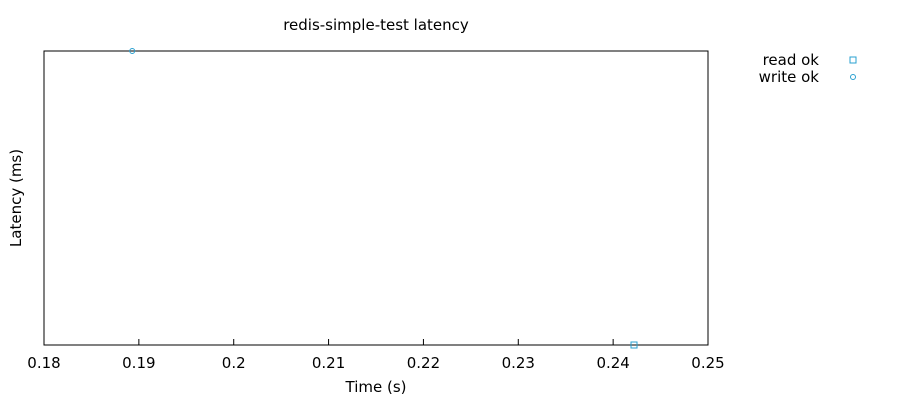  I want to click on x-tick-label: 0.25, so click(707, 363).